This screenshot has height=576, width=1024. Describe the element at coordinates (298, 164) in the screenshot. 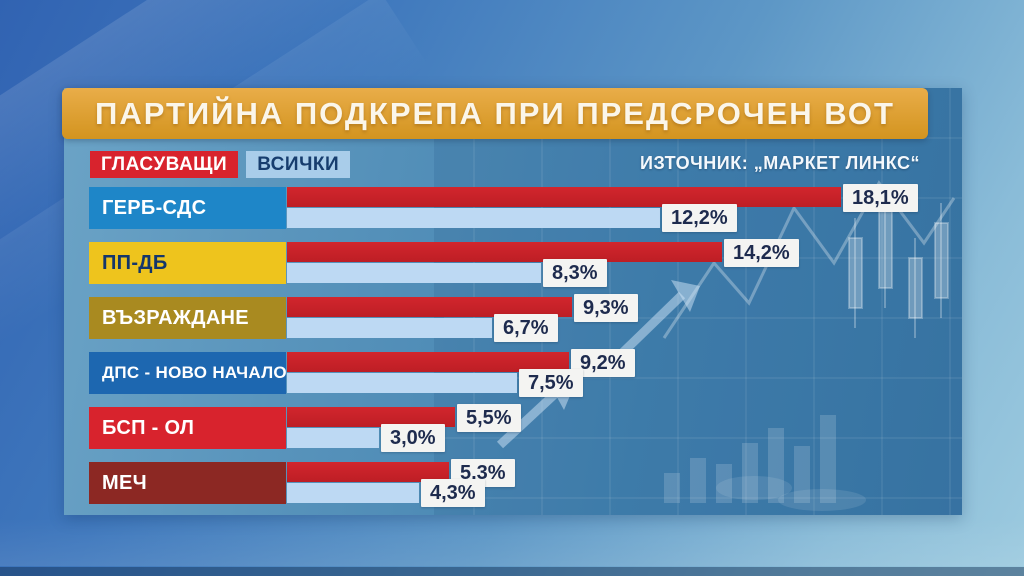

I see `legend-item-all: ВСИЧКИ` at that location.